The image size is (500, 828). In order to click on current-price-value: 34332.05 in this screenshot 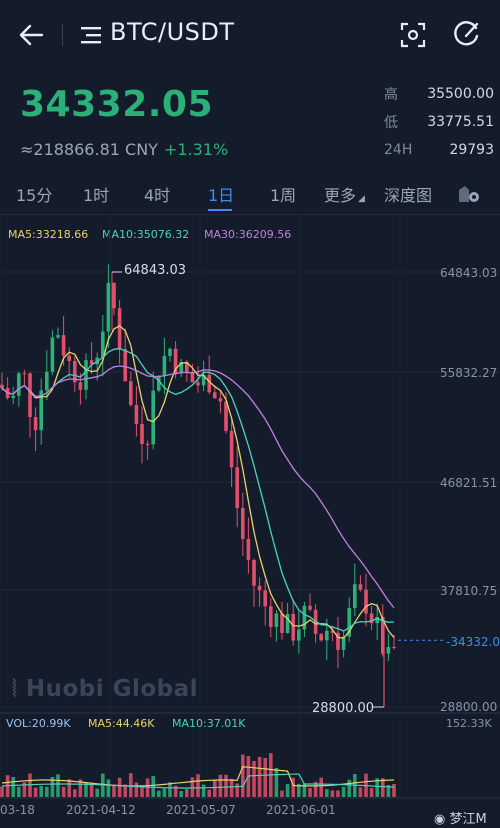, I will do `click(475, 642)`.